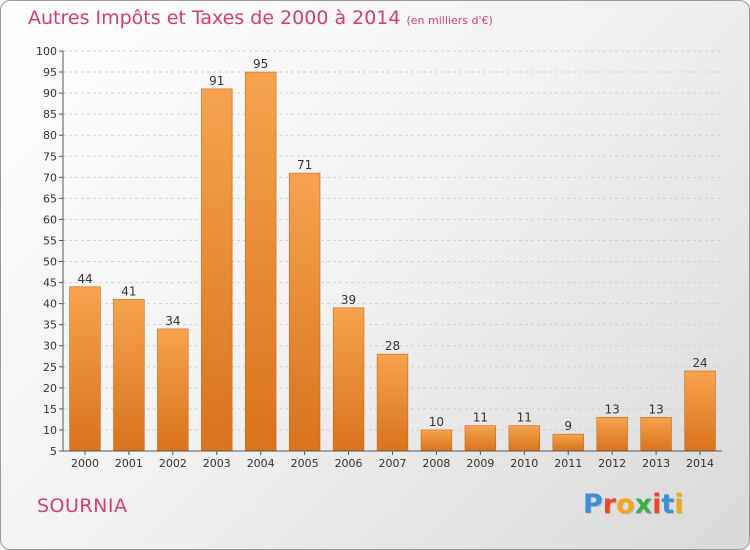 The width and height of the screenshot is (750, 550). Describe the element at coordinates (304, 312) in the screenshot. I see `bar-2005` at that location.